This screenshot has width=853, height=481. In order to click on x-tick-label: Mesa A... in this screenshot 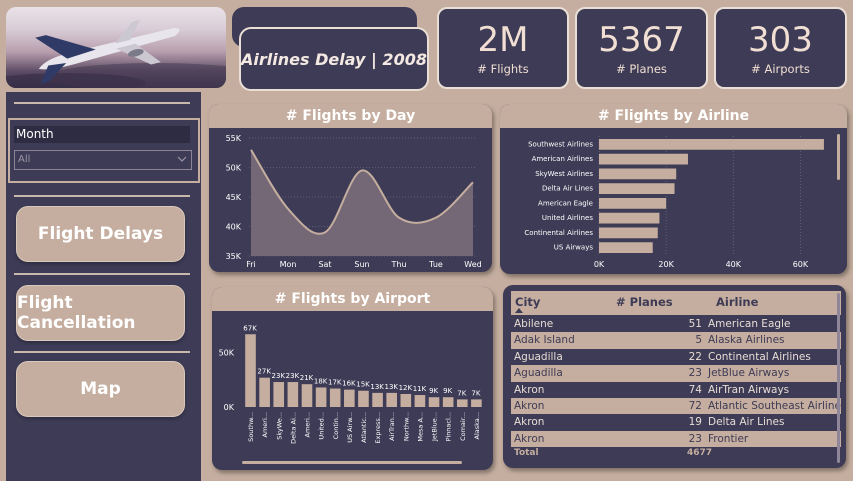, I will do `click(420, 427)`.